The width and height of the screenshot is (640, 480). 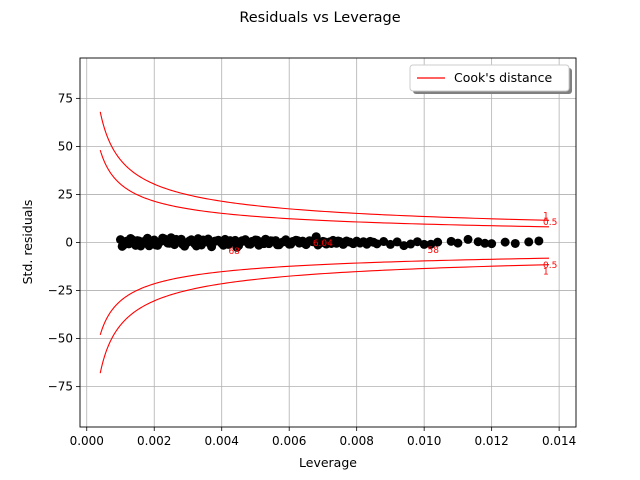 What do you see at coordinates (434, 251) in the screenshot?
I see `point-annotation-label: 58` at bounding box center [434, 251].